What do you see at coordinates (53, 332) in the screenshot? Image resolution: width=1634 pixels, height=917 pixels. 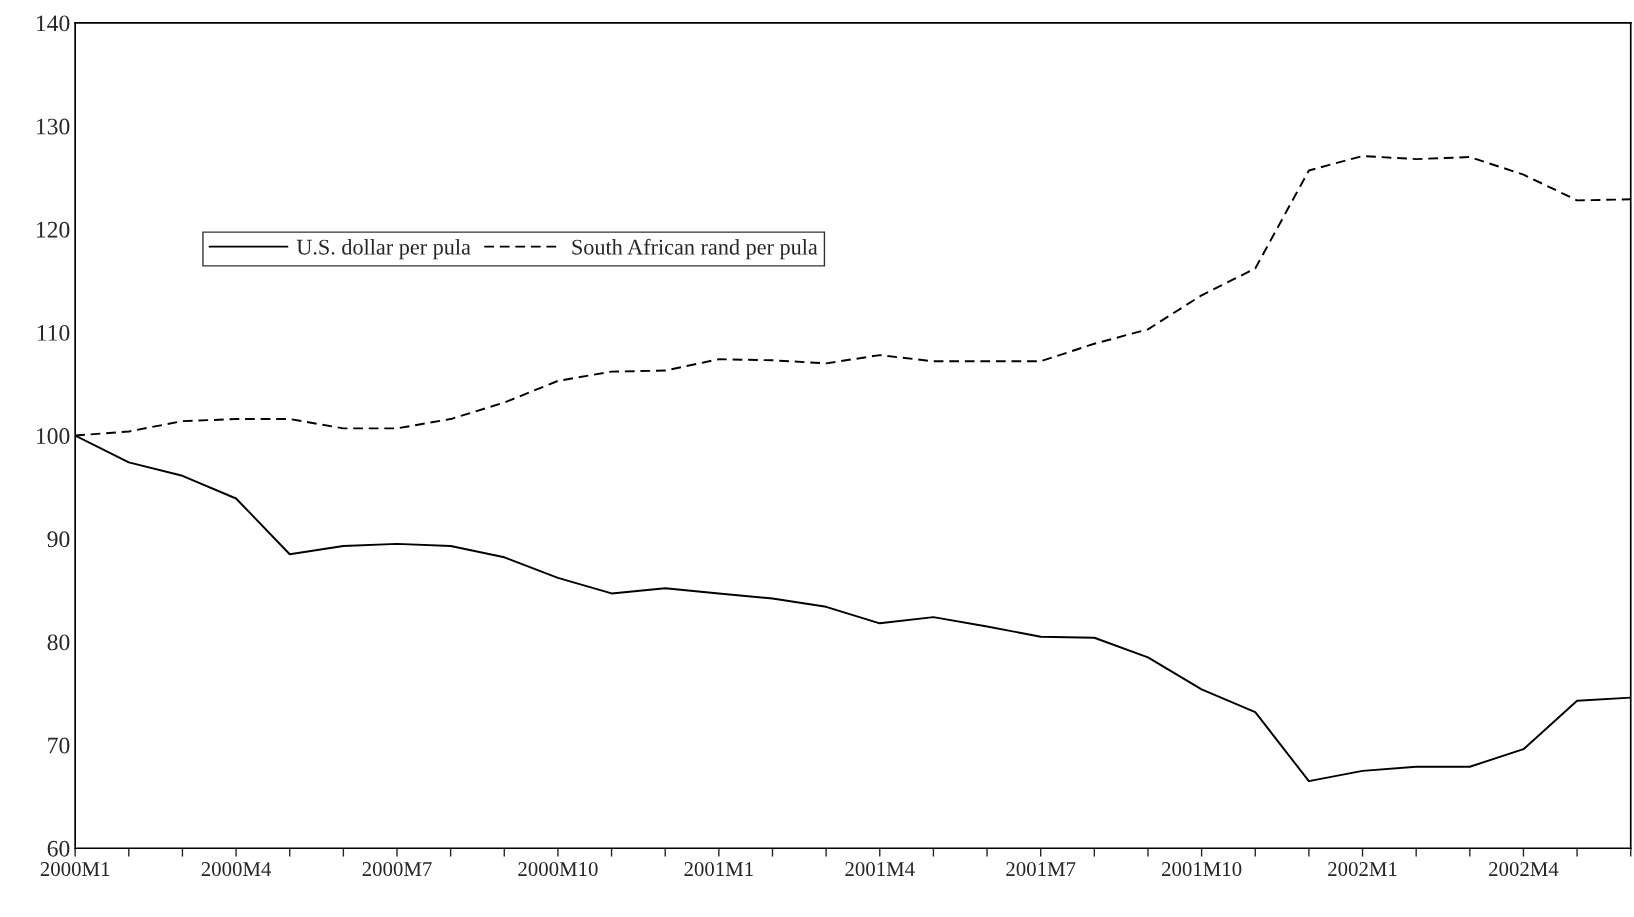 I see `y-tick-label: 110` at bounding box center [53, 332].